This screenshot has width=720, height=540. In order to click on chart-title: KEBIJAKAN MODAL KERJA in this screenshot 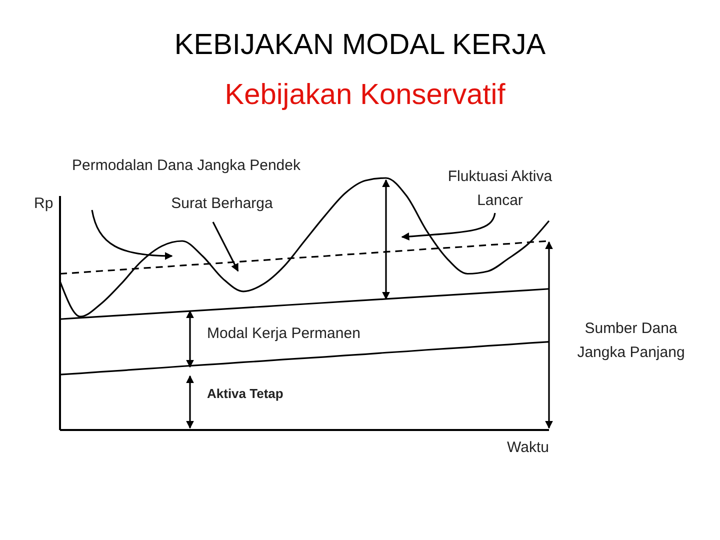, I will do `click(360, 45)`.